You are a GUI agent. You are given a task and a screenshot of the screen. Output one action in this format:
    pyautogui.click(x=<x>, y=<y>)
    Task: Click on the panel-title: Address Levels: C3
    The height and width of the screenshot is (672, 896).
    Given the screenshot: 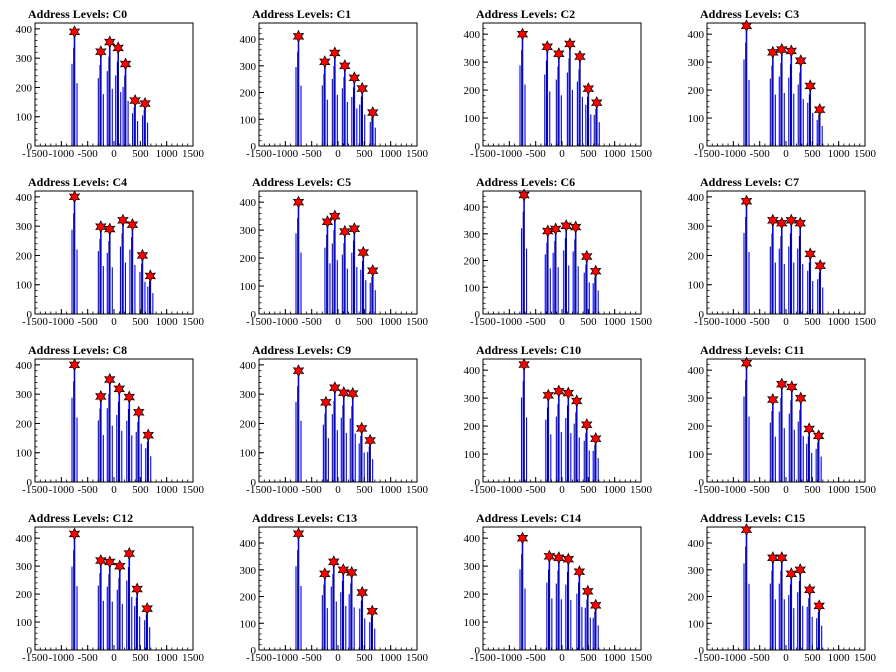 What is the action you would take?
    pyautogui.click(x=749, y=14)
    